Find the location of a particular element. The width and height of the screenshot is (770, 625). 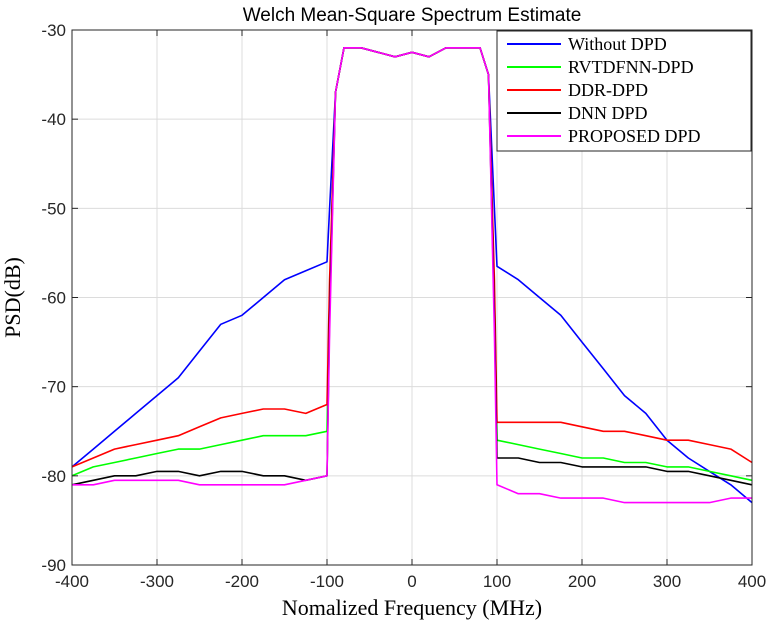

legend-label: DDR-DPD is located at coordinates (608, 90).